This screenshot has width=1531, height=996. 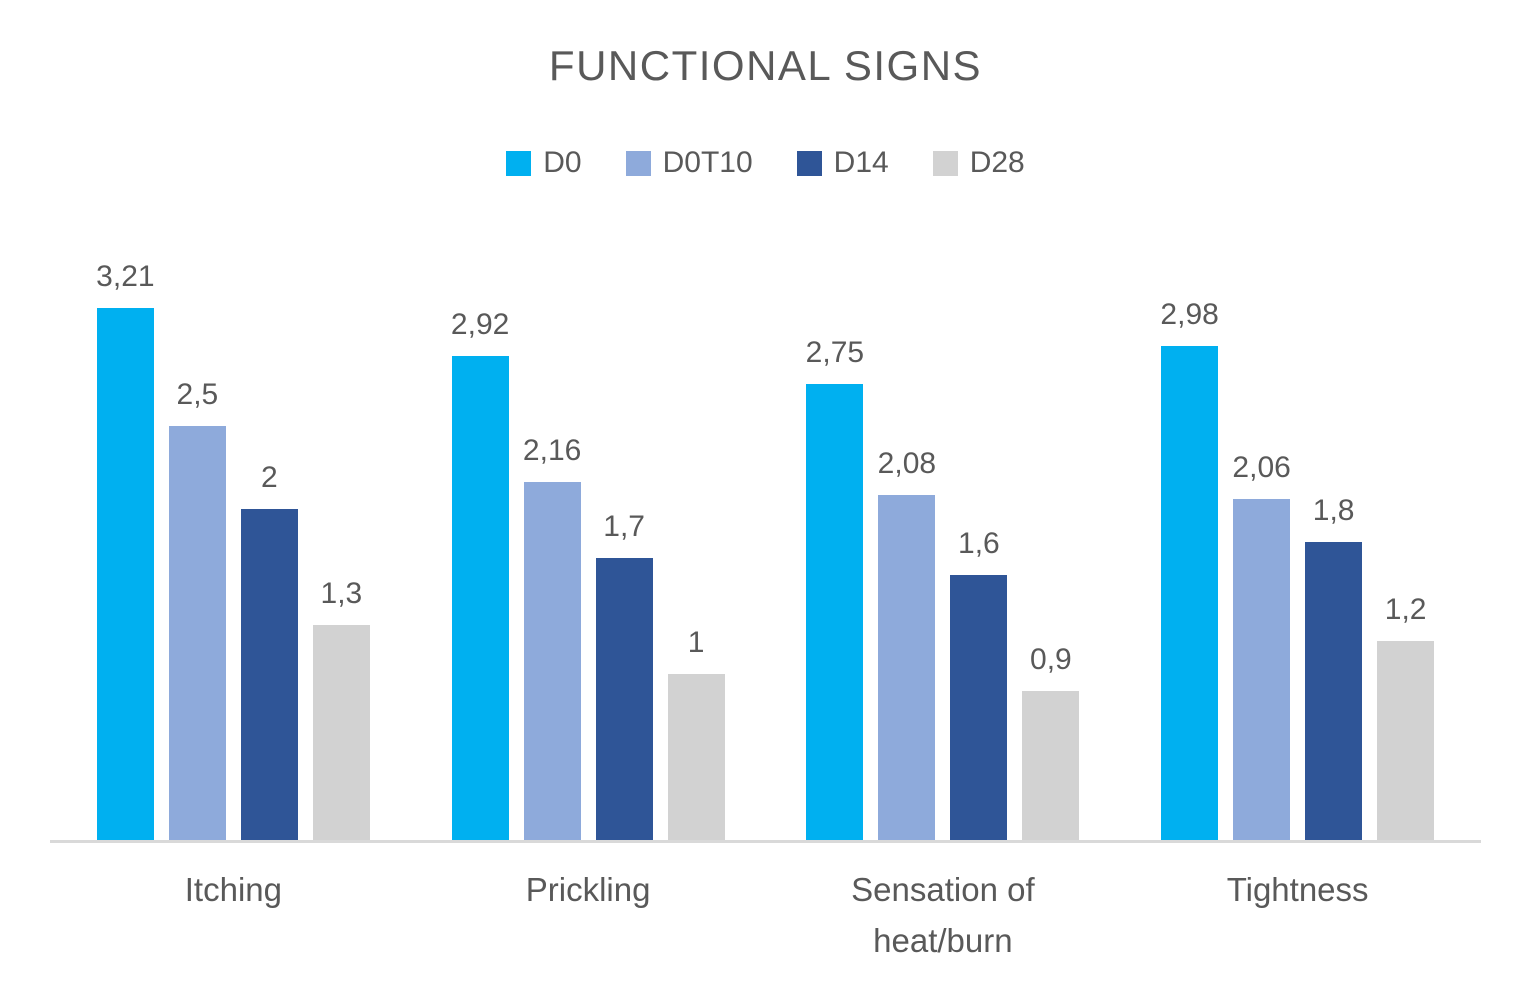 What do you see at coordinates (341, 593) in the screenshot?
I see `bar-value-label: 1,3` at bounding box center [341, 593].